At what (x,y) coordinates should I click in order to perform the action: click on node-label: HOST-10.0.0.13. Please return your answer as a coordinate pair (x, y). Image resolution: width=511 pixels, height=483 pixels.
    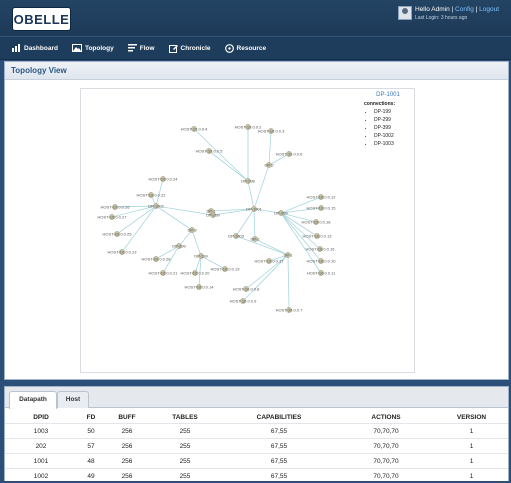
    Looking at the image, I should click on (318, 236).